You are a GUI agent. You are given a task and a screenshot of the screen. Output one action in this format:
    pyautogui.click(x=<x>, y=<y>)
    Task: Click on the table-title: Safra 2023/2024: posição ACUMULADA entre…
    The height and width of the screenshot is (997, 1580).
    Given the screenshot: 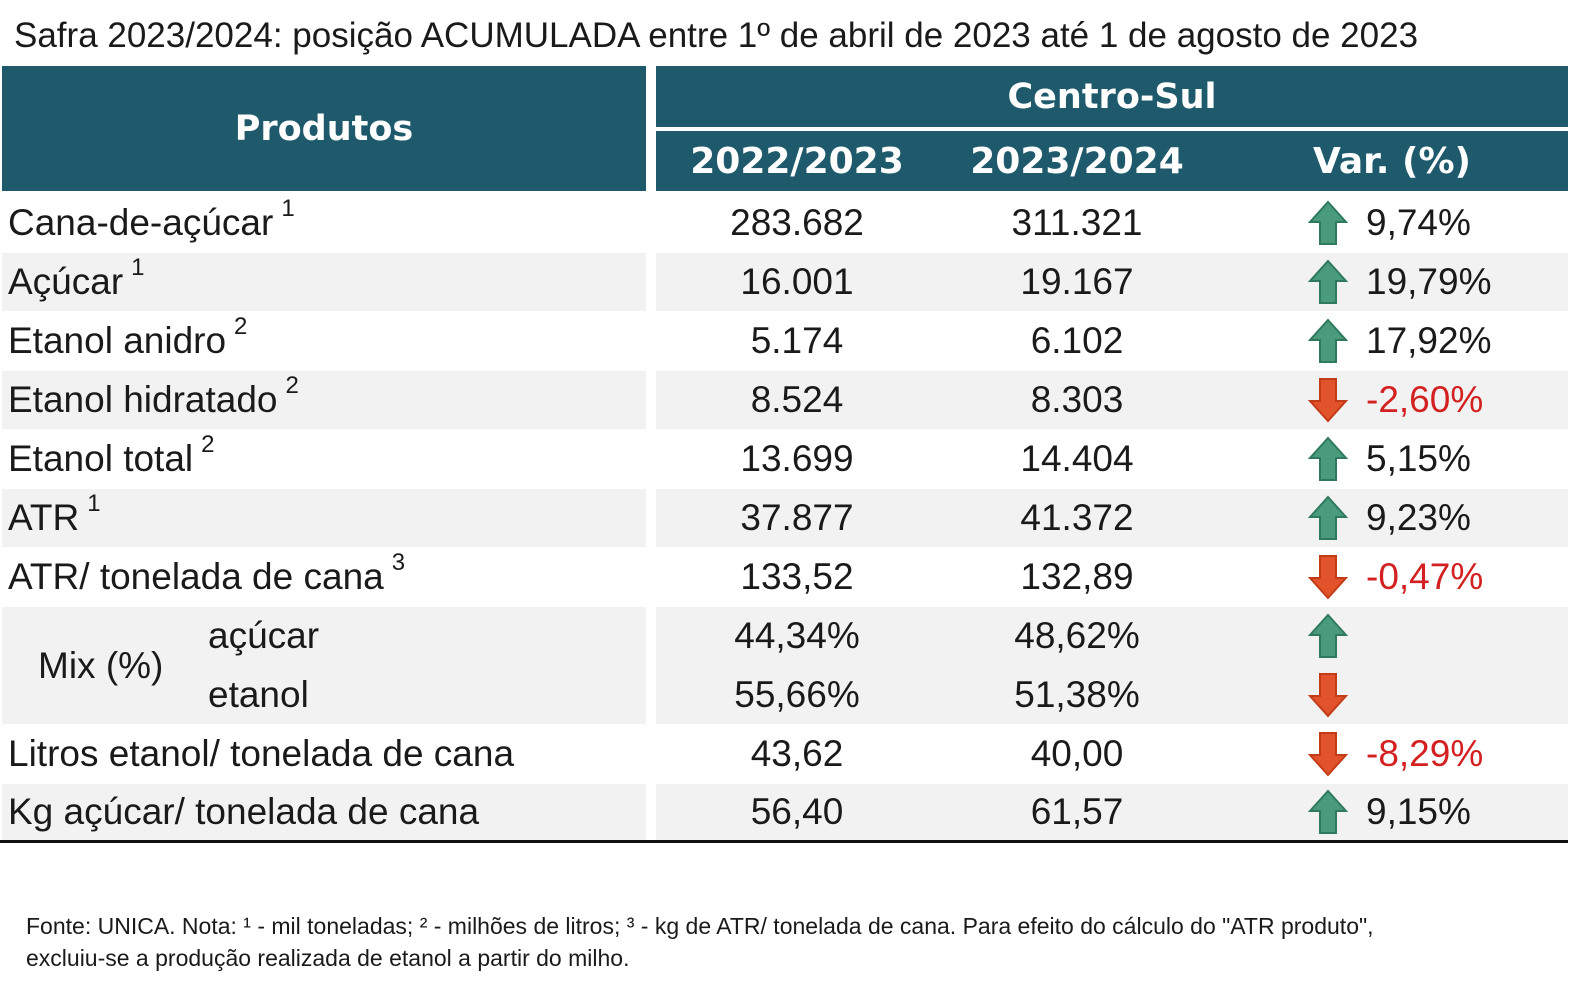 What is the action you would take?
    pyautogui.click(x=716, y=35)
    